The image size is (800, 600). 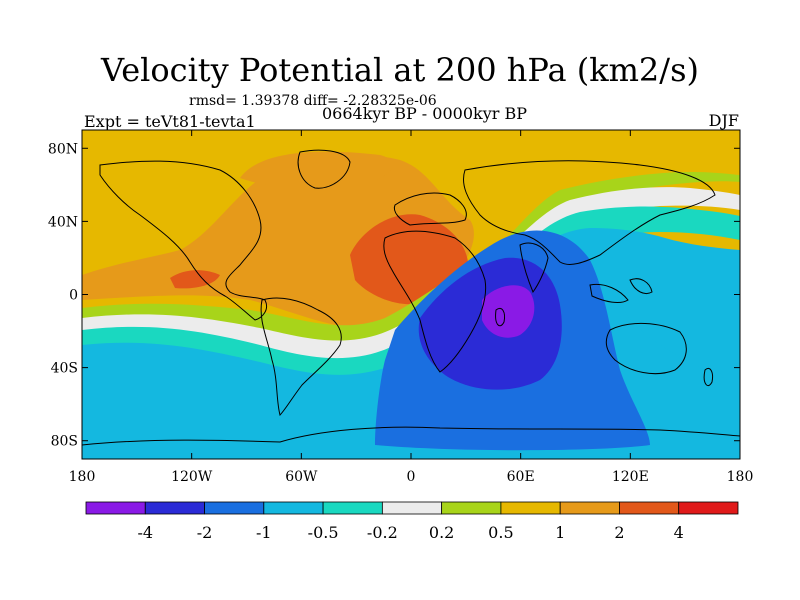 What do you see at coordinates (382, 532) in the screenshot?
I see `colorbar-label: -0.2` at bounding box center [382, 532].